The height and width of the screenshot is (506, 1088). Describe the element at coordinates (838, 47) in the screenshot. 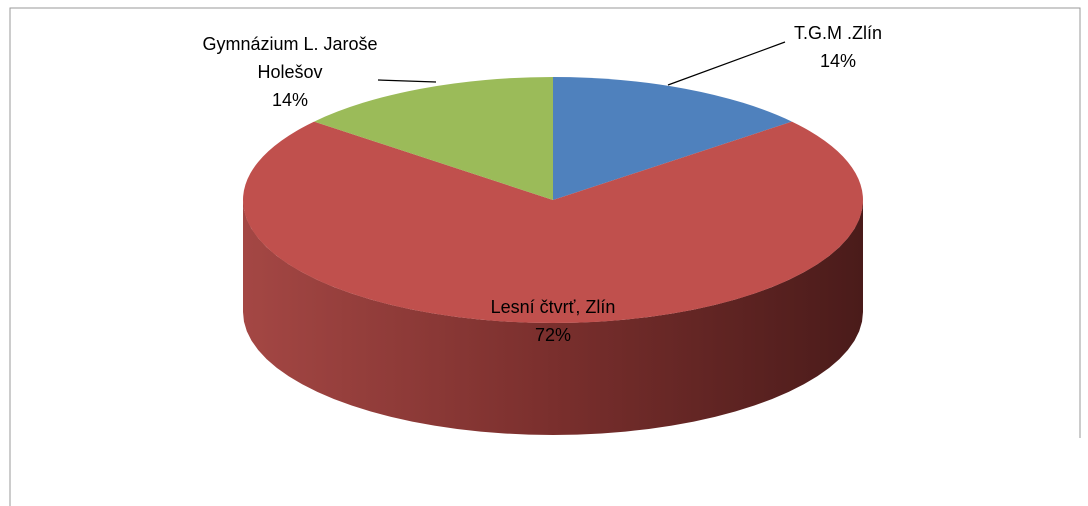

I see `slice-label: T.G.M .Zlín 14%` at that location.